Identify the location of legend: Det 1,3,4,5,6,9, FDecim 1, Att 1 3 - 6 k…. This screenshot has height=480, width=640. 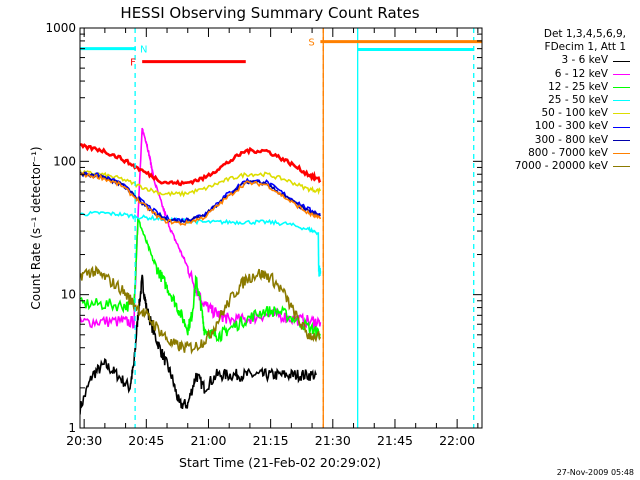
(557, 100).